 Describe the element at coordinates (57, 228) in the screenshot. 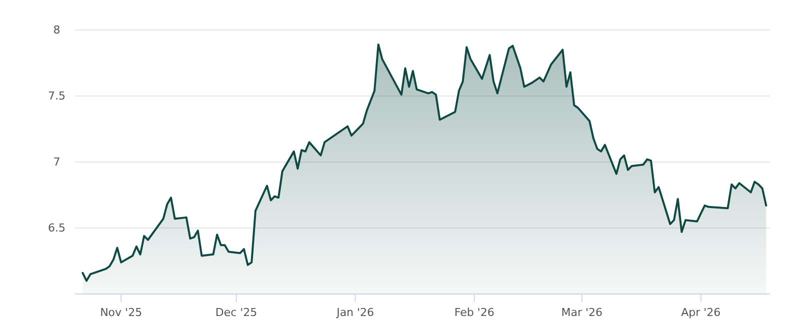

I see `y-tick-label: 6.5` at that location.